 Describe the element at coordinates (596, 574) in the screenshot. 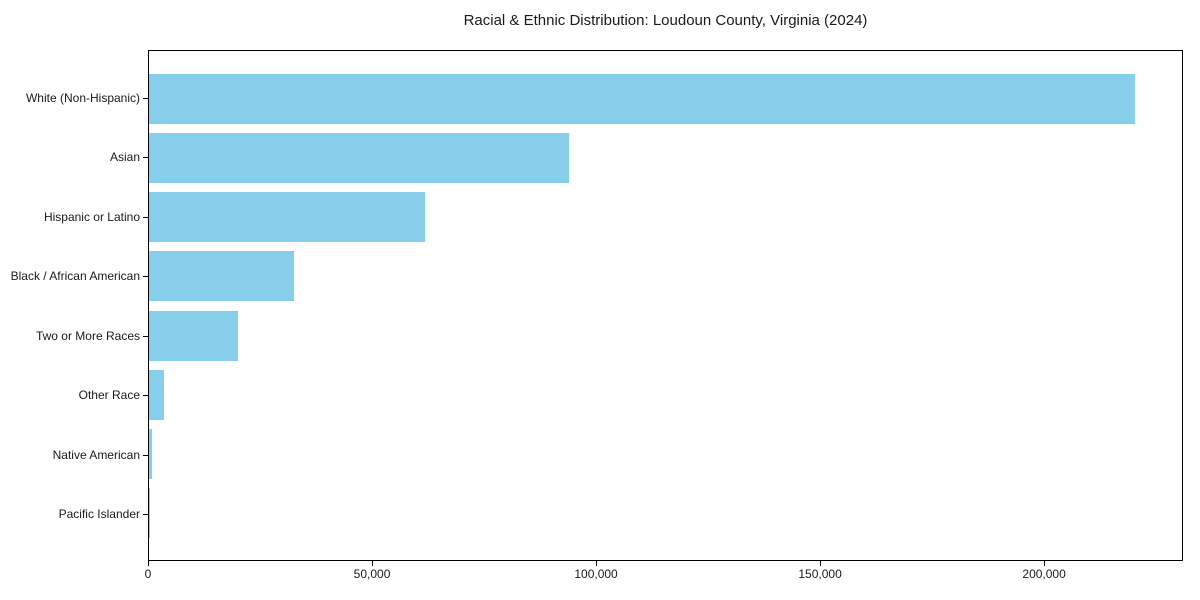

I see `x-tick-label-100000: 100,000` at that location.